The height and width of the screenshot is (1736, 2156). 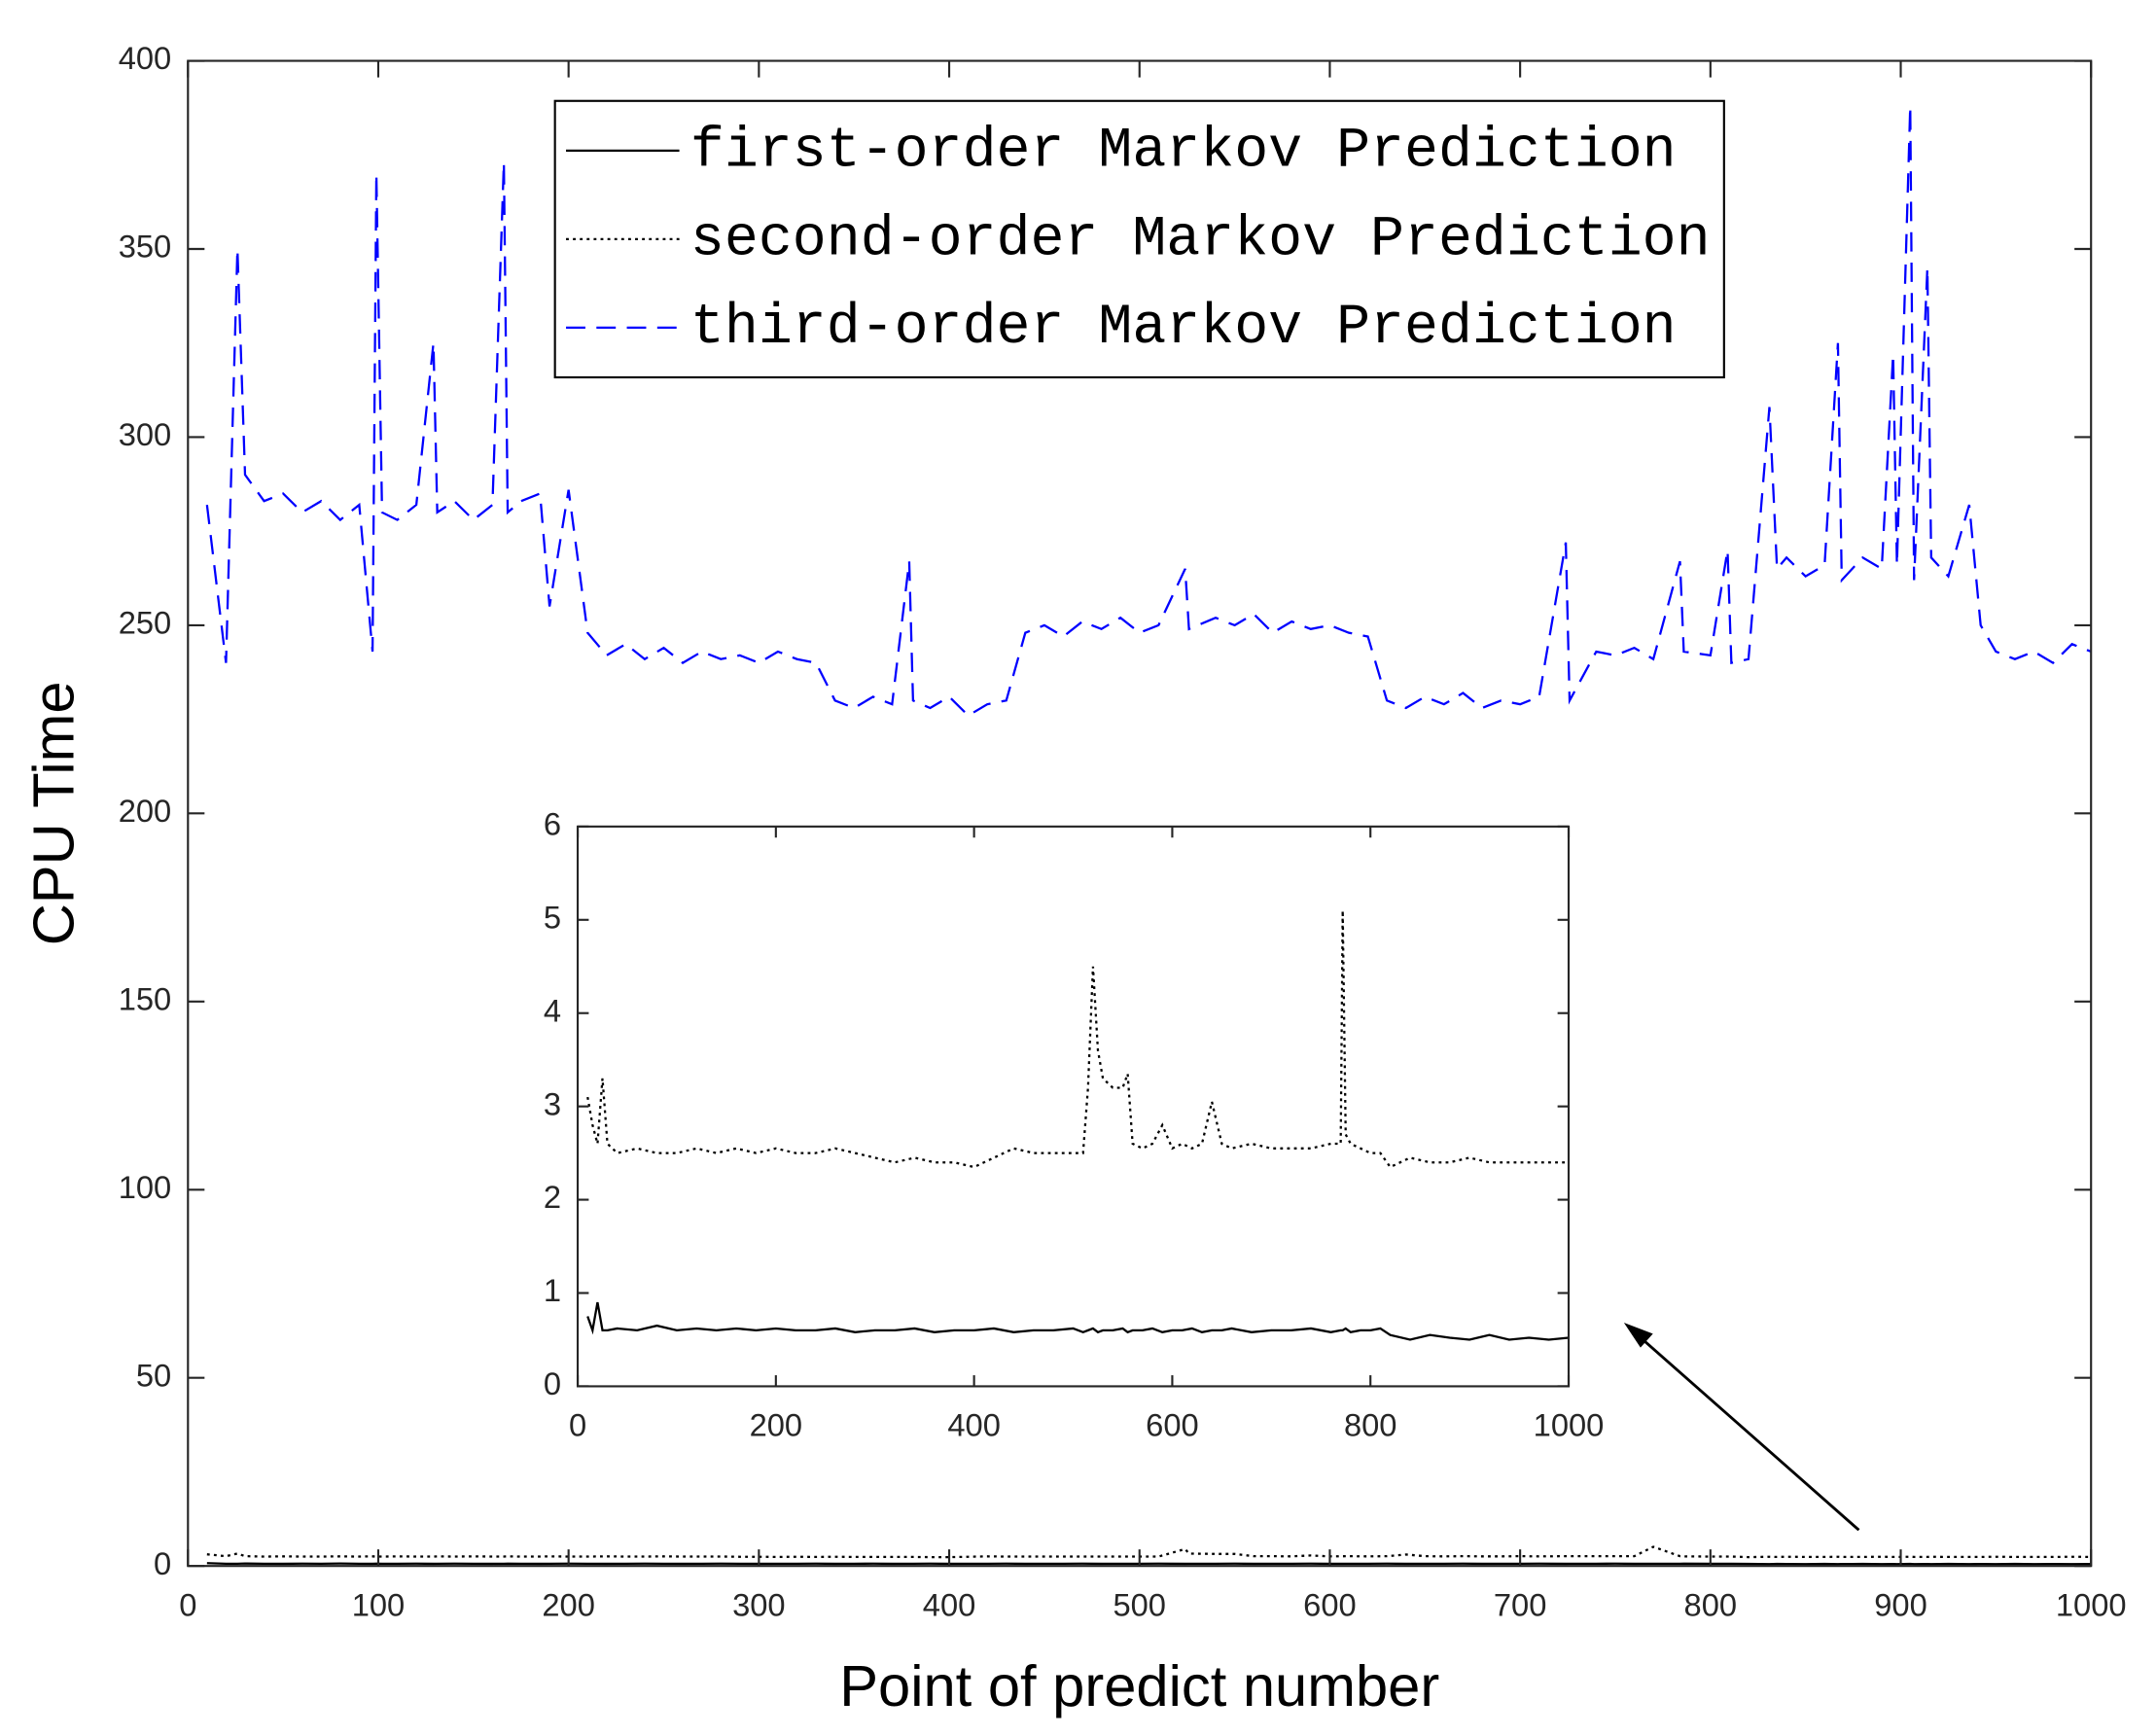 I want to click on x-tick-label: 100, so click(x=379, y=1604).